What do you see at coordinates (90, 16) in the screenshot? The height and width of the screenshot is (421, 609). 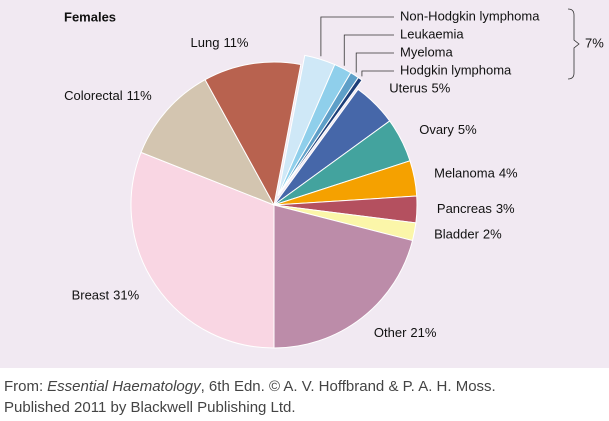 I see `chart-title: Females` at bounding box center [90, 16].